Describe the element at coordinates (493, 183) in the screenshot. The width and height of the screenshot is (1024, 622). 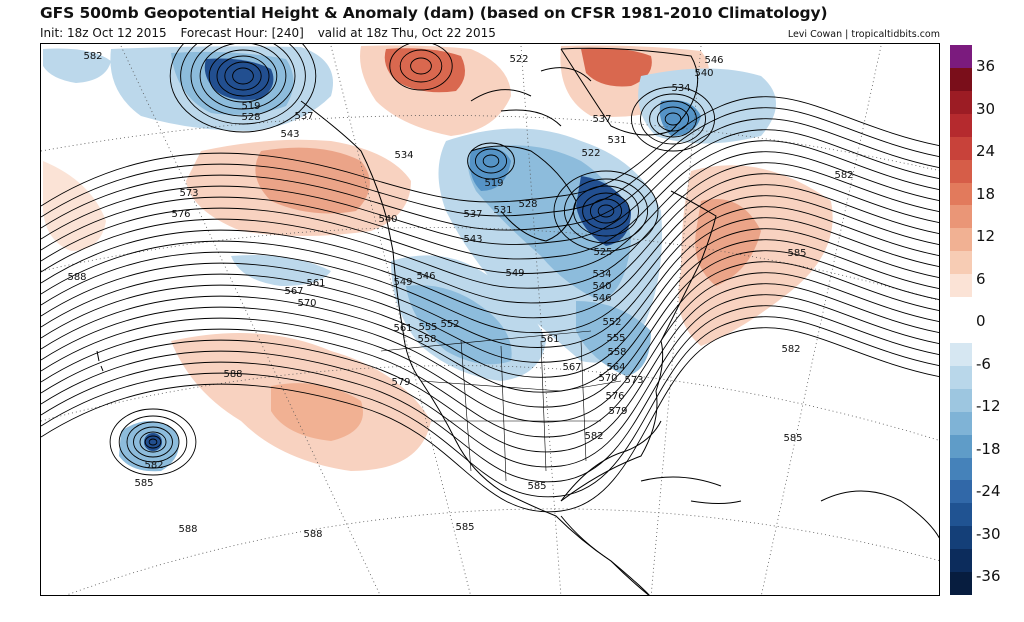
I see `contour-label: 519` at that location.